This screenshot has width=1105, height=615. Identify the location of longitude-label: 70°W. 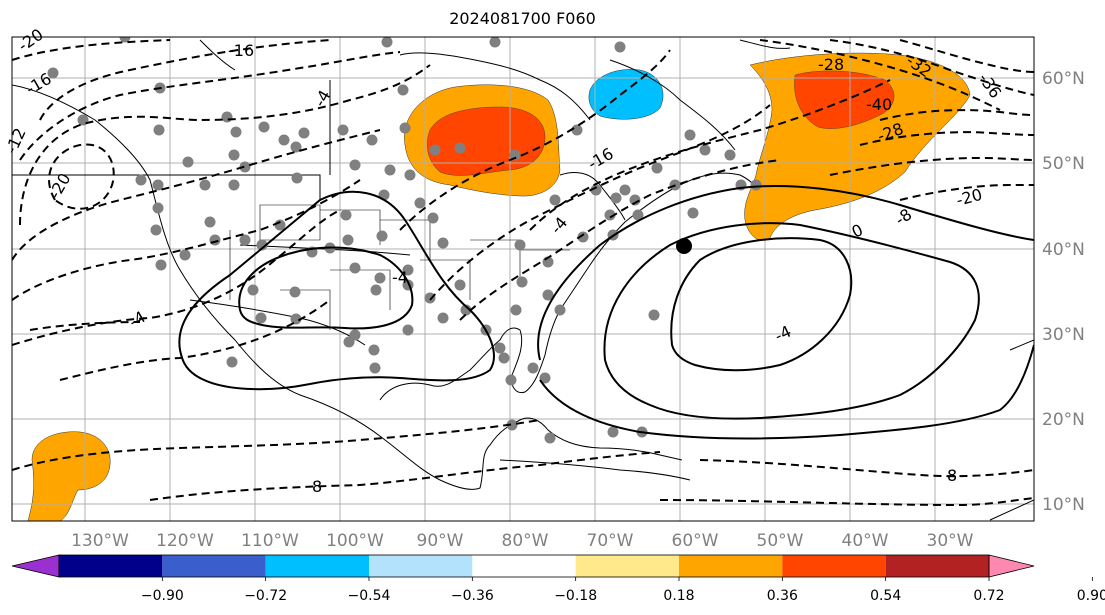
(610, 541).